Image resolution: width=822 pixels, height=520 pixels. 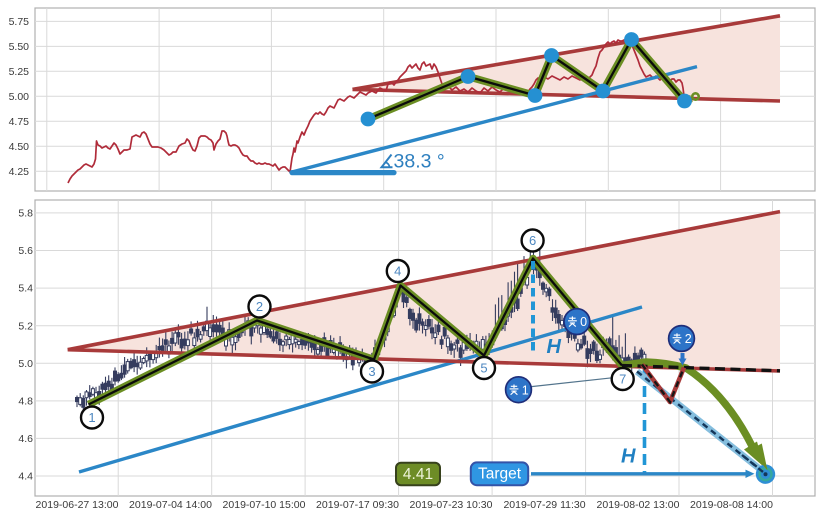 I want to click on svg-text: Target, so click(x=500, y=474).